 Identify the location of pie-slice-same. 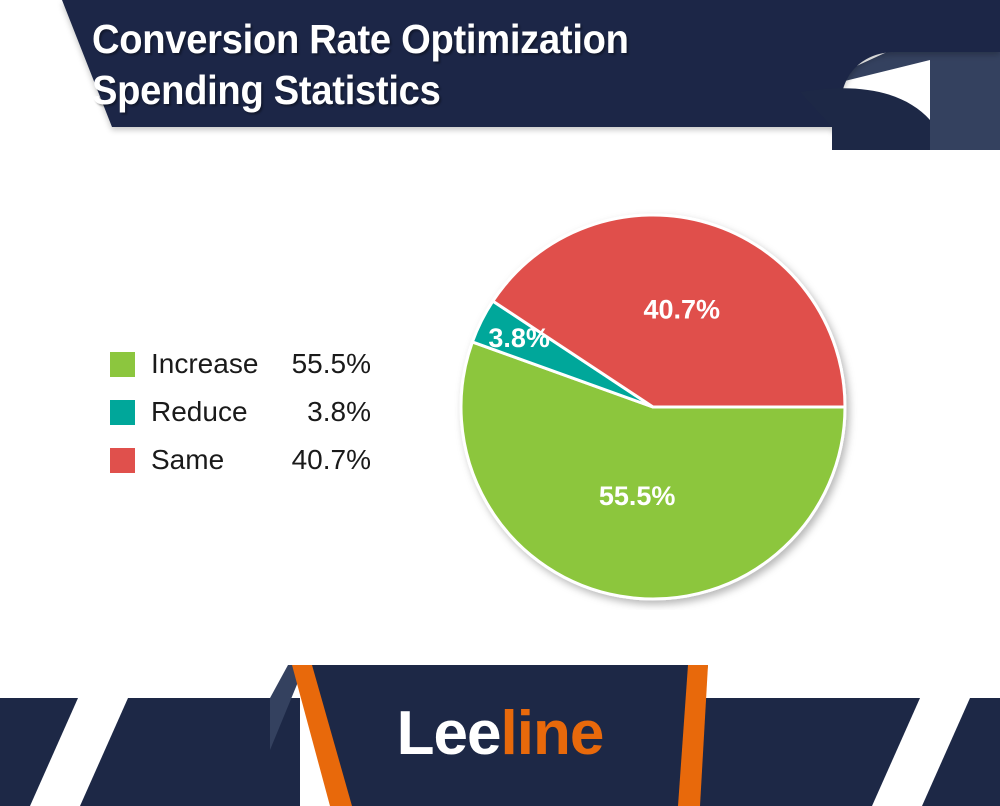
(668, 311).